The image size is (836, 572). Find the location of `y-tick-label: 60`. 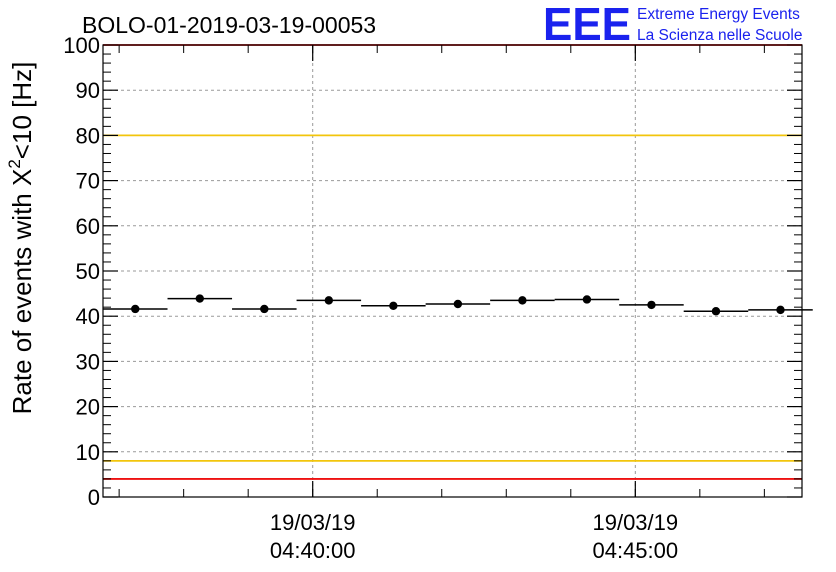

y-tick-label: 60 is located at coordinates (88, 226).